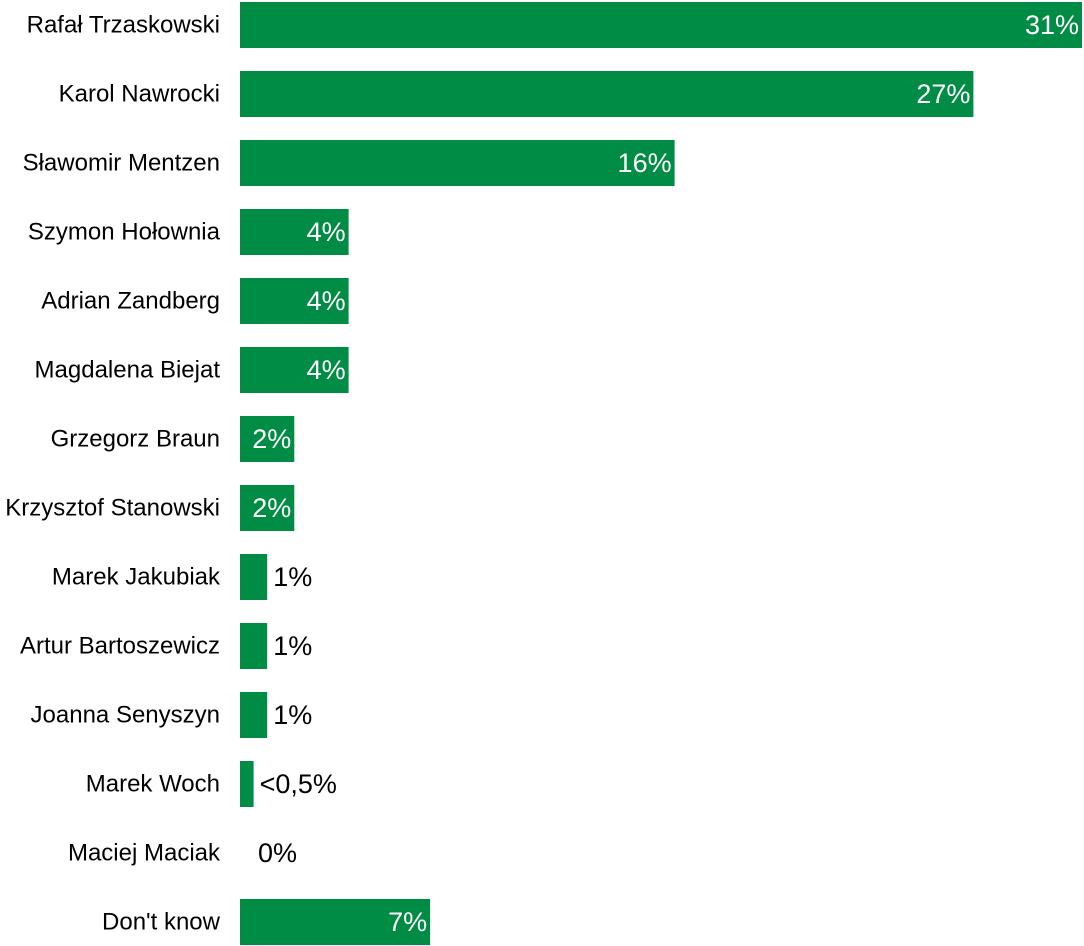 This screenshot has width=1084, height=946. Describe the element at coordinates (121, 163) in the screenshot. I see `category-label: Sławomir Mentzen` at that location.